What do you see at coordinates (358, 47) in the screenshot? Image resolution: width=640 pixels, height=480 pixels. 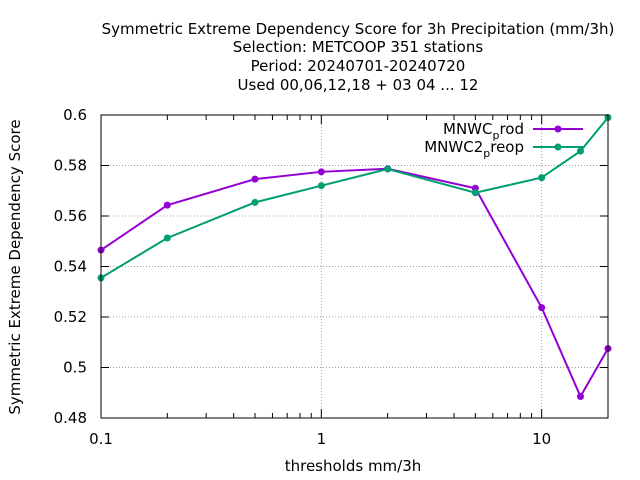 I see `title-line-2: Selection: METCOOP 351 stations` at bounding box center [358, 47].